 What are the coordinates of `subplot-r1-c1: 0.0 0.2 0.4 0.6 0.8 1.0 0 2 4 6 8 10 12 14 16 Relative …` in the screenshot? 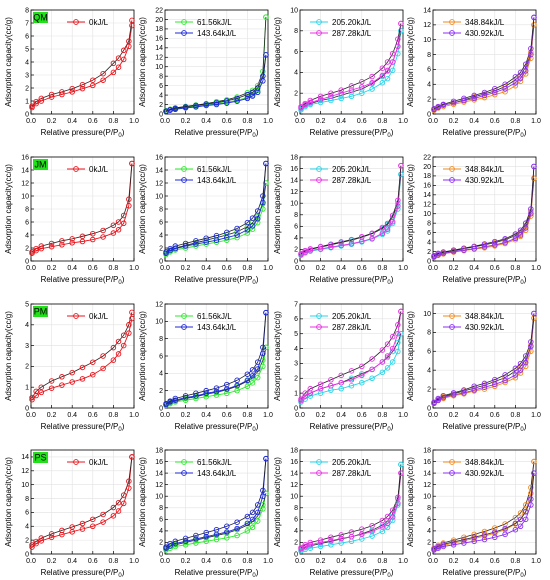 It's located at (205, 220).